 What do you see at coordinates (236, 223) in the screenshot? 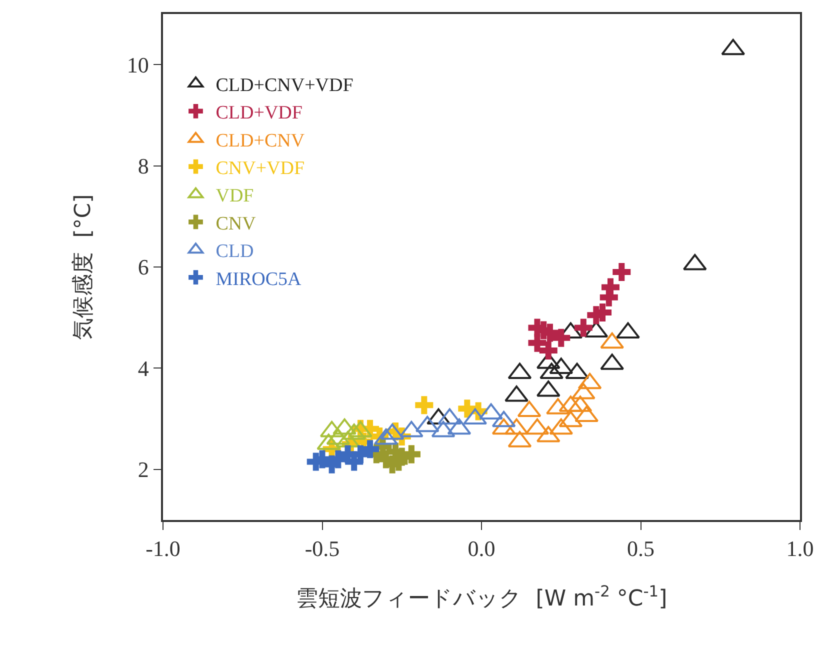
I see `legend-label: CNV` at bounding box center [236, 223].